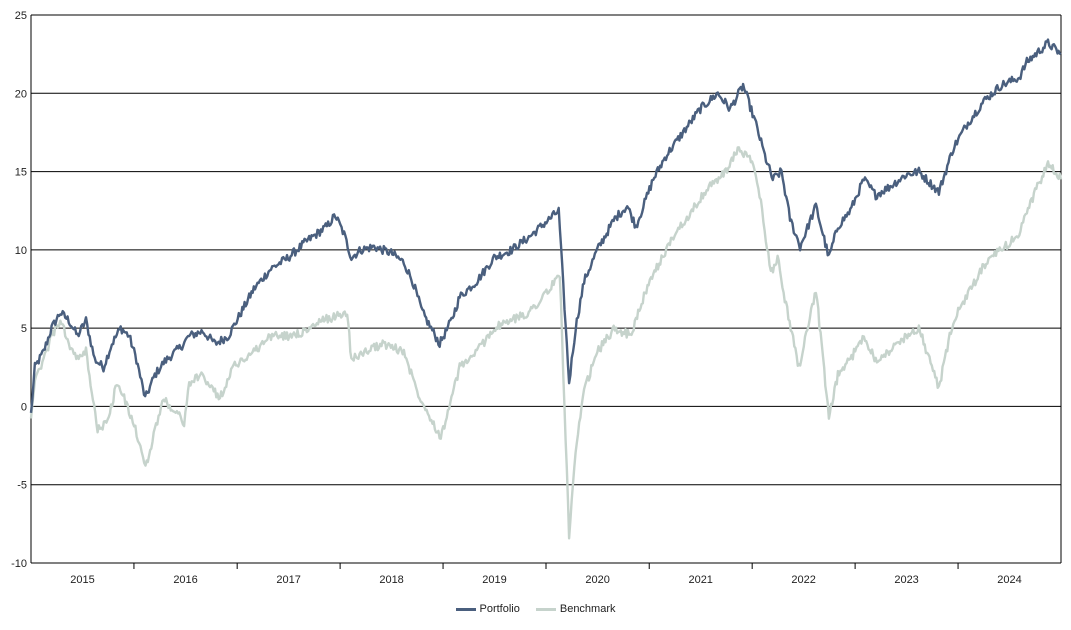  Describe the element at coordinates (21, 94) in the screenshot. I see `y-tick-label-6: 20` at that location.